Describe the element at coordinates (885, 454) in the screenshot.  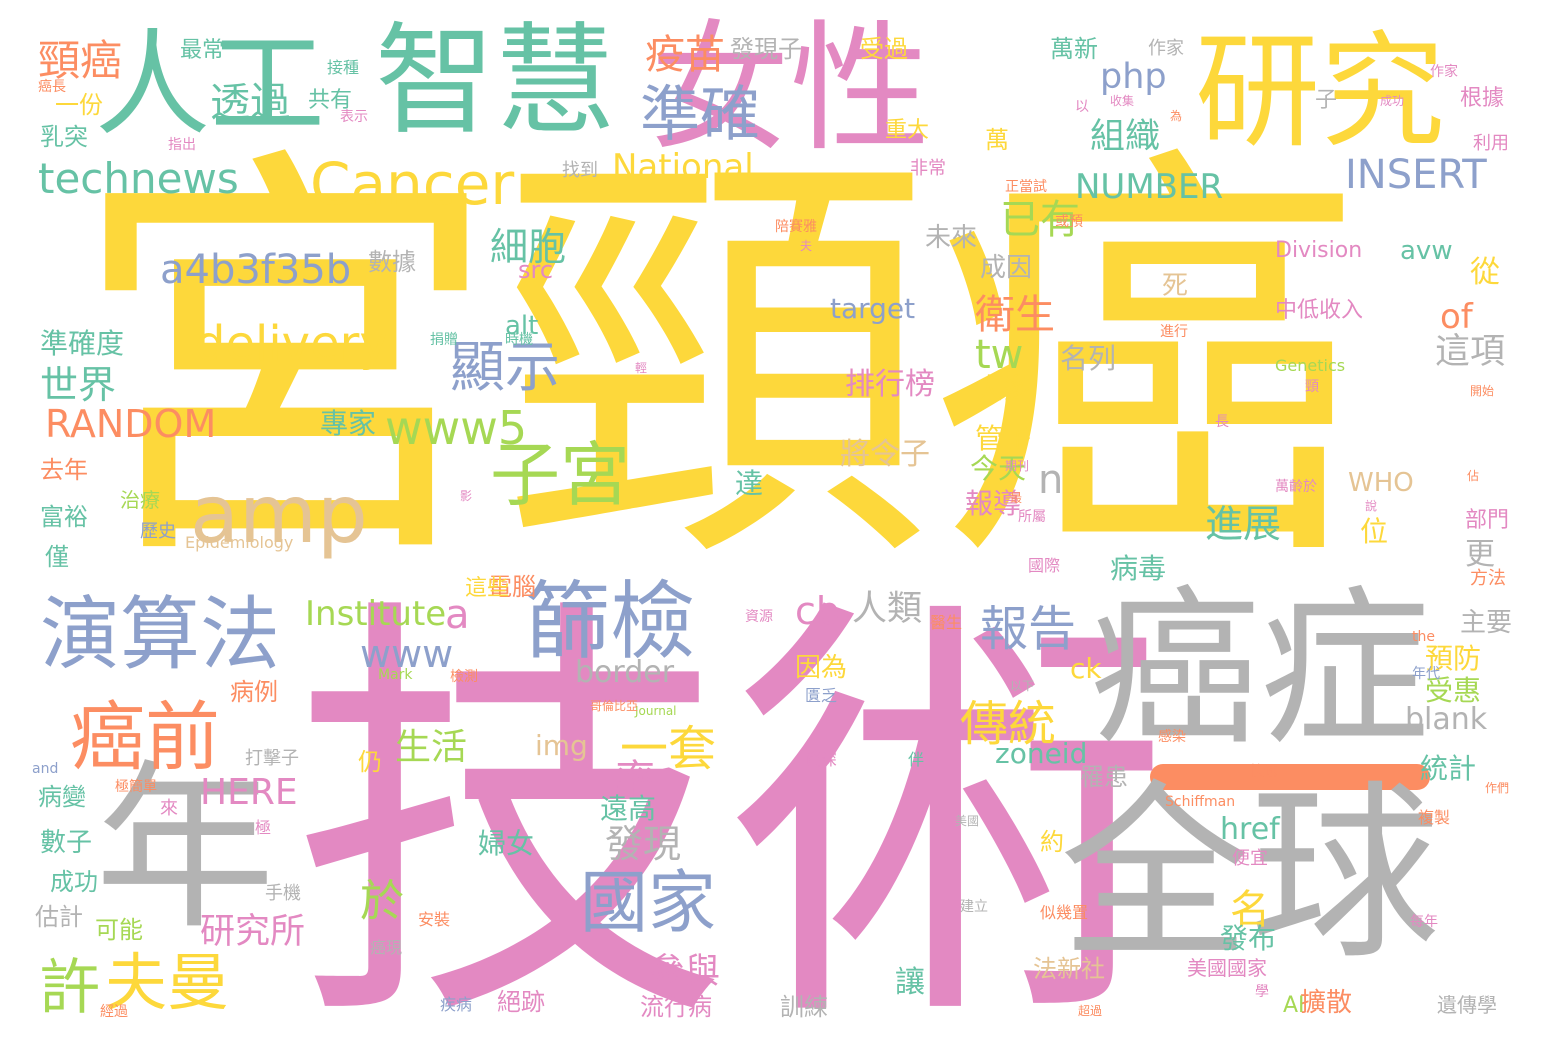
I see `cloud-word-jianglingzi: 將令子` at that location.